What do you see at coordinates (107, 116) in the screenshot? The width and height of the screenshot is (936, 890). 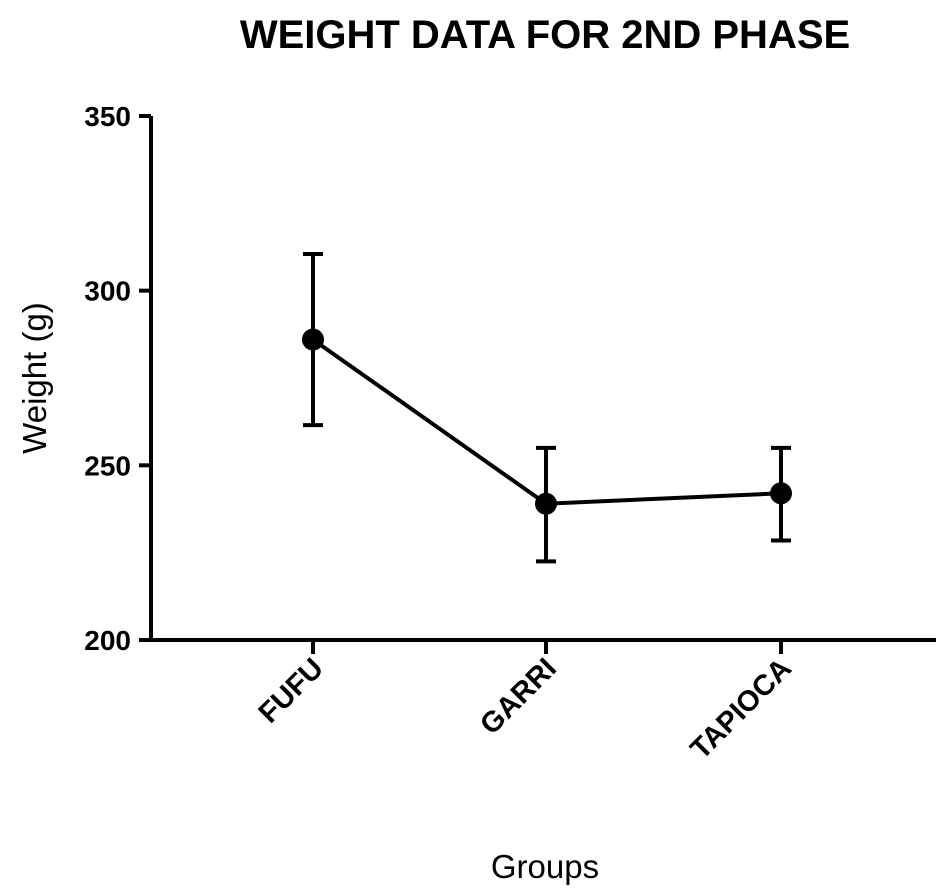 I see `y-tick-label: 350` at bounding box center [107, 116].